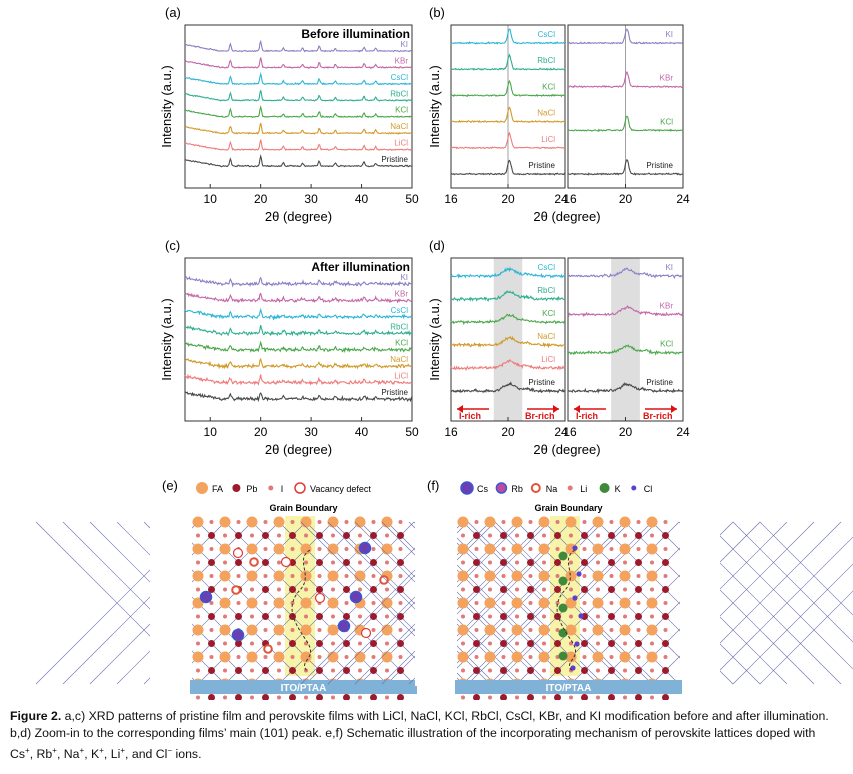 The width and height of the screenshot is (853, 774). What do you see at coordinates (568, 508) in the screenshot?
I see `grain-boundary-label: Grain Boundary` at bounding box center [568, 508].